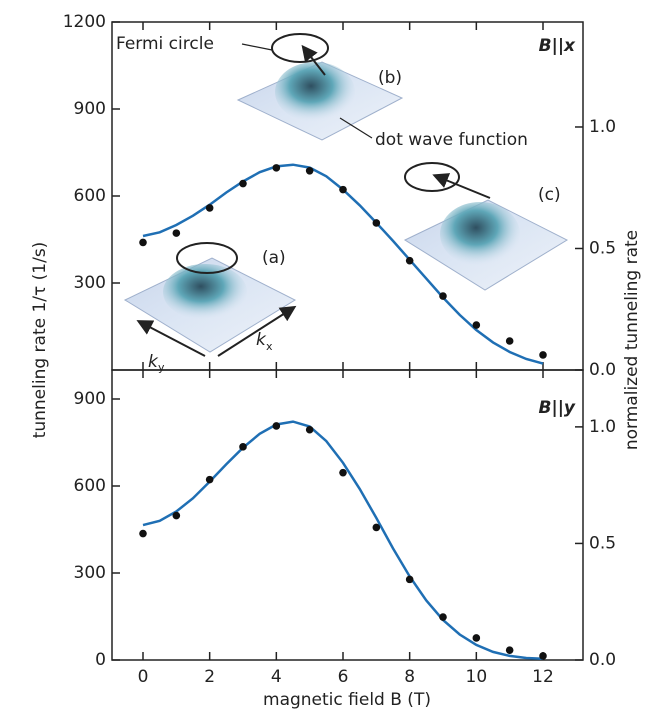  What do you see at coordinates (347, 700) in the screenshot?
I see `x-axis-title: magnetic field B (T)` at bounding box center [347, 700].